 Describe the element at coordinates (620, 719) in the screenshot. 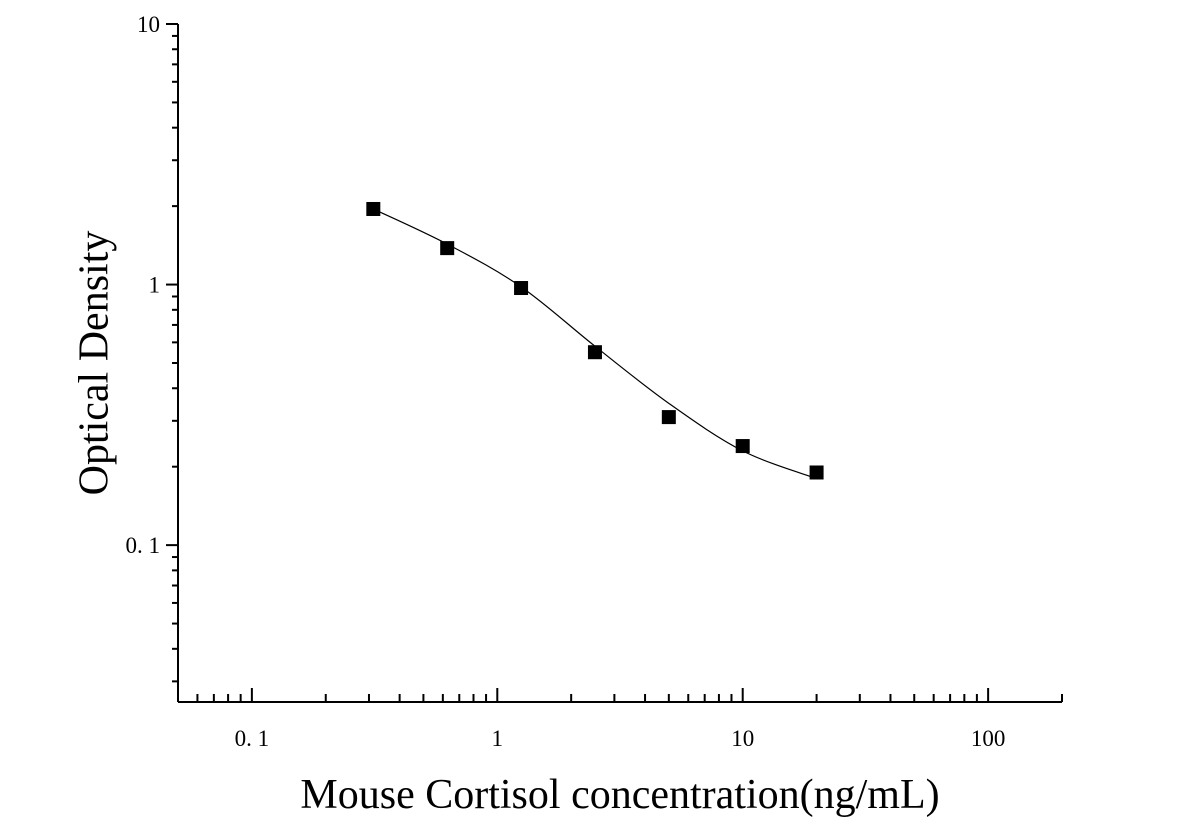

I see `x-axis-ticks: 0. 1 1 10 100` at that location.